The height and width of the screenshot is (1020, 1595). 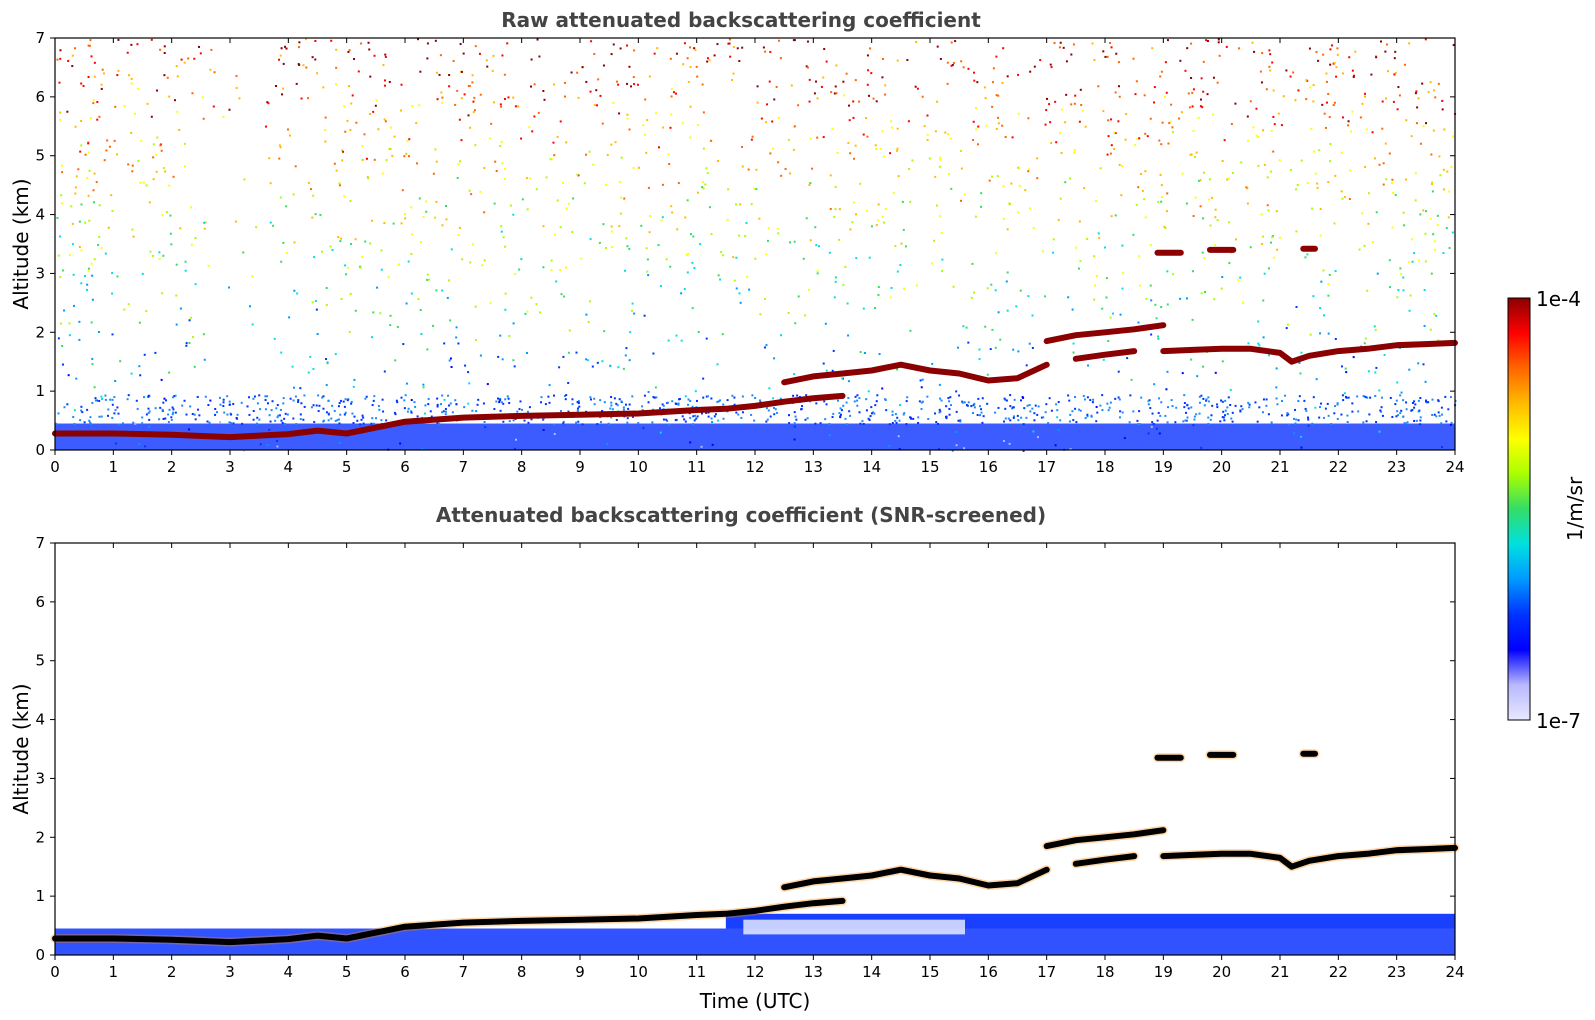 What do you see at coordinates (21, 243) in the screenshot?
I see `panel-raw-ylabel: Altitude (km)` at bounding box center [21, 243].